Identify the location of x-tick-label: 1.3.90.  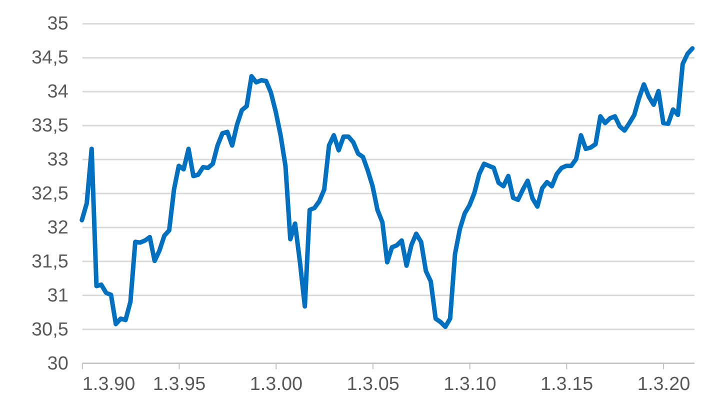
(109, 385).